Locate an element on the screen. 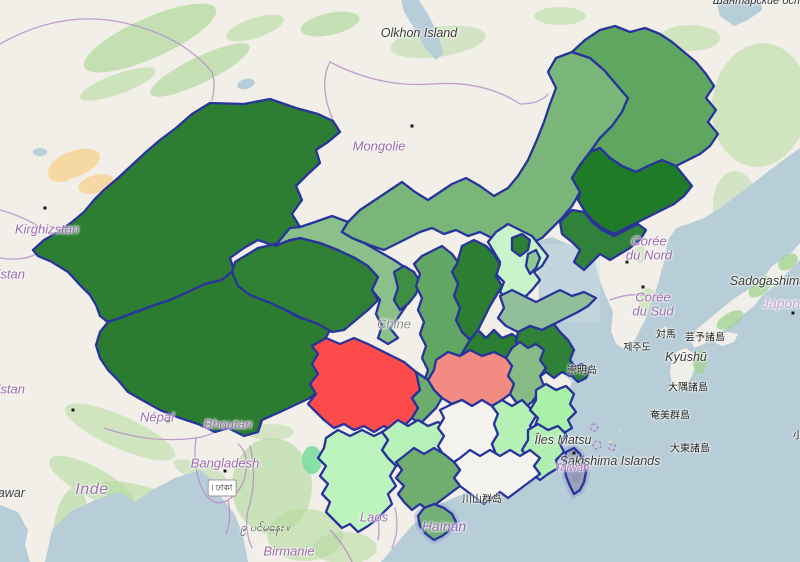 This screenshot has width=800, height=562. honshu-island is located at coordinates (745, 295).